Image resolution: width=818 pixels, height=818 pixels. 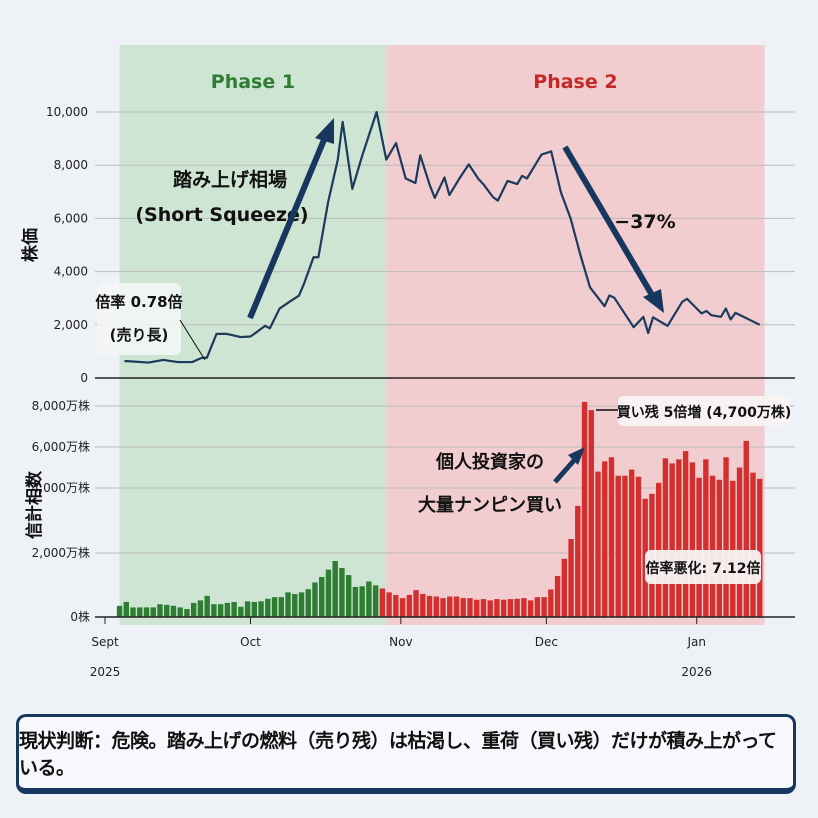 I want to click on up-arrow-icon, so click(x=290, y=219).